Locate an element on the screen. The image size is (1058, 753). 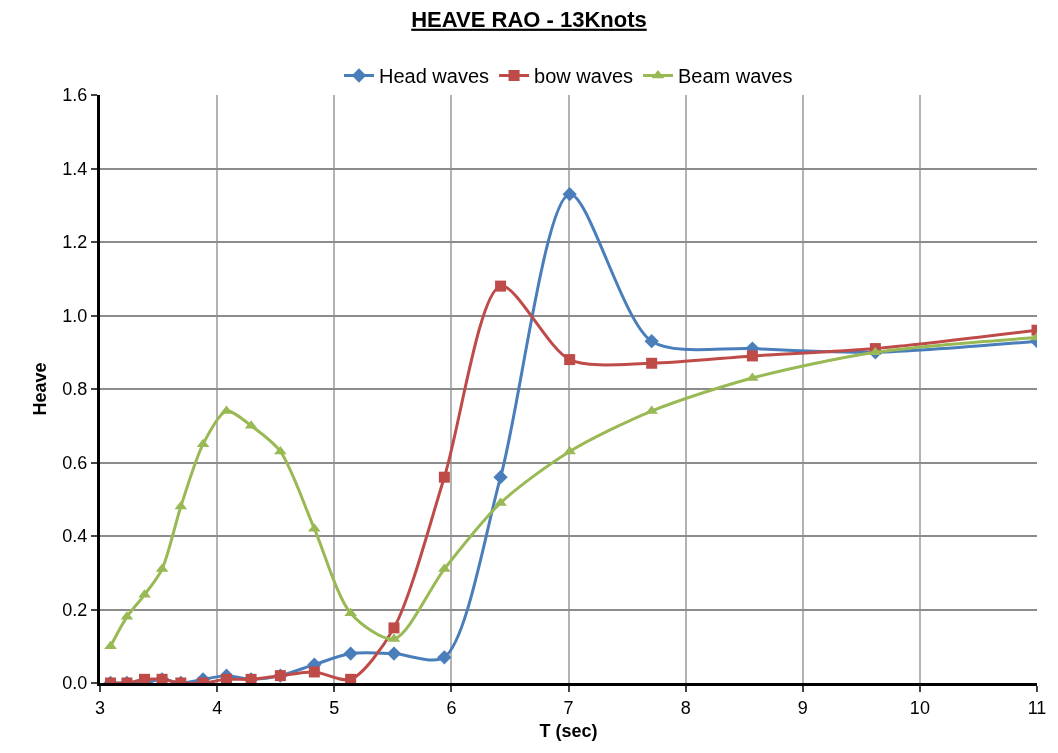
x-tick-label: 8 is located at coordinates (685, 707).